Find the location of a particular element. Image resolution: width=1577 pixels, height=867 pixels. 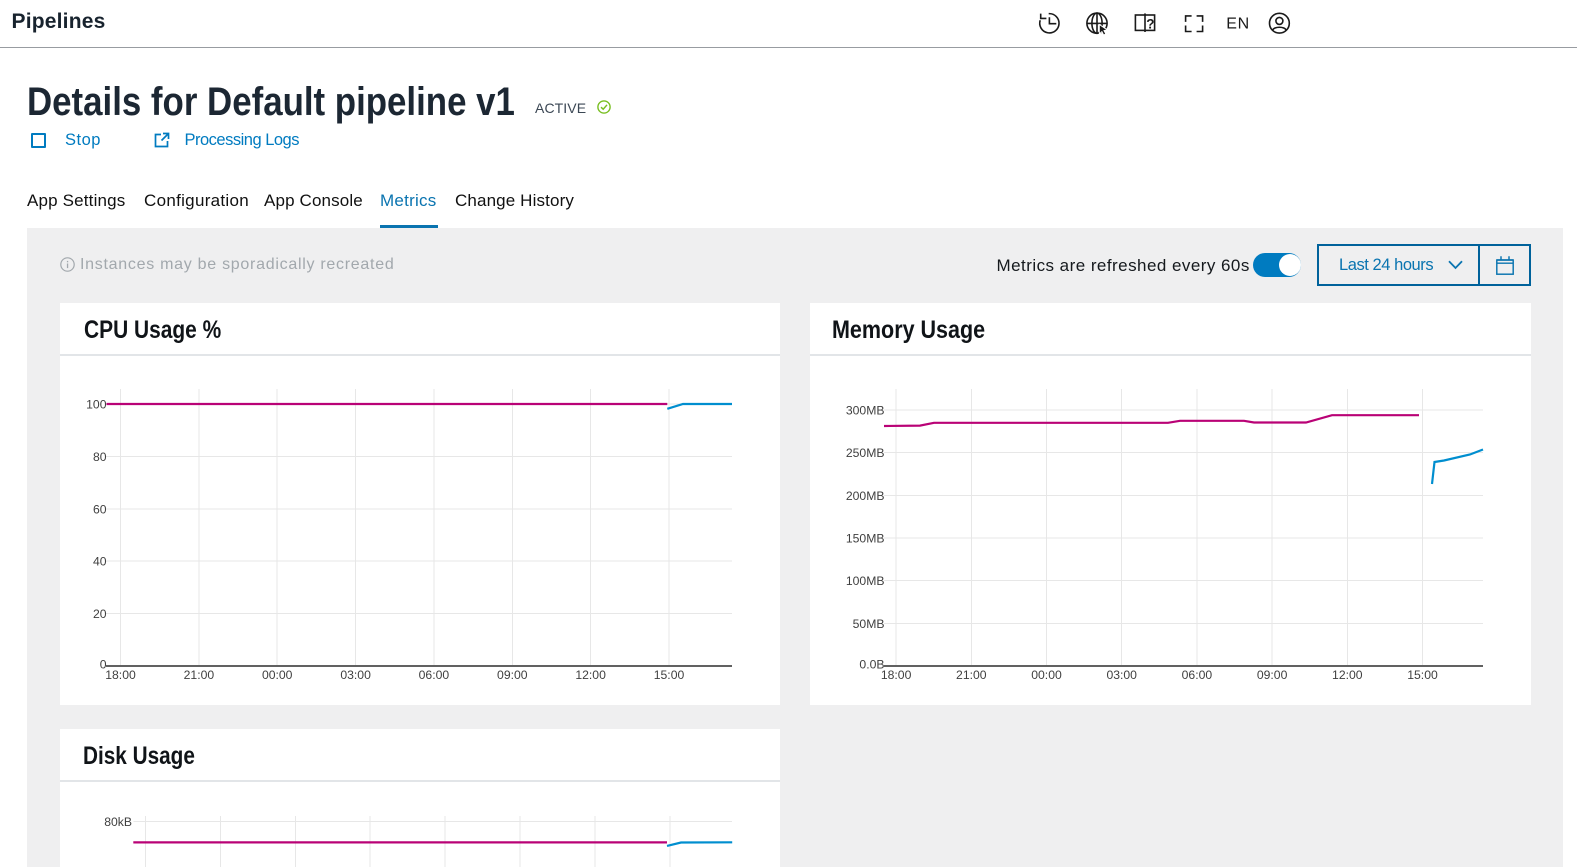

svg-text: 50MB is located at coordinates (869, 624).